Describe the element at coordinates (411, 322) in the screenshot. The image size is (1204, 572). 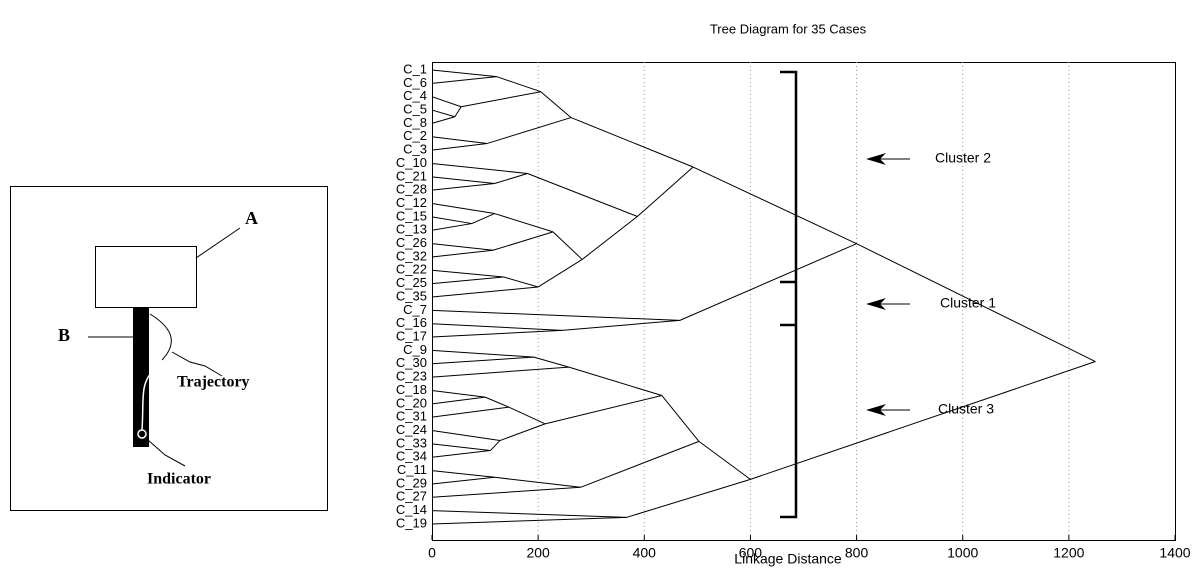
I see `leaf-label: C_16` at that location.